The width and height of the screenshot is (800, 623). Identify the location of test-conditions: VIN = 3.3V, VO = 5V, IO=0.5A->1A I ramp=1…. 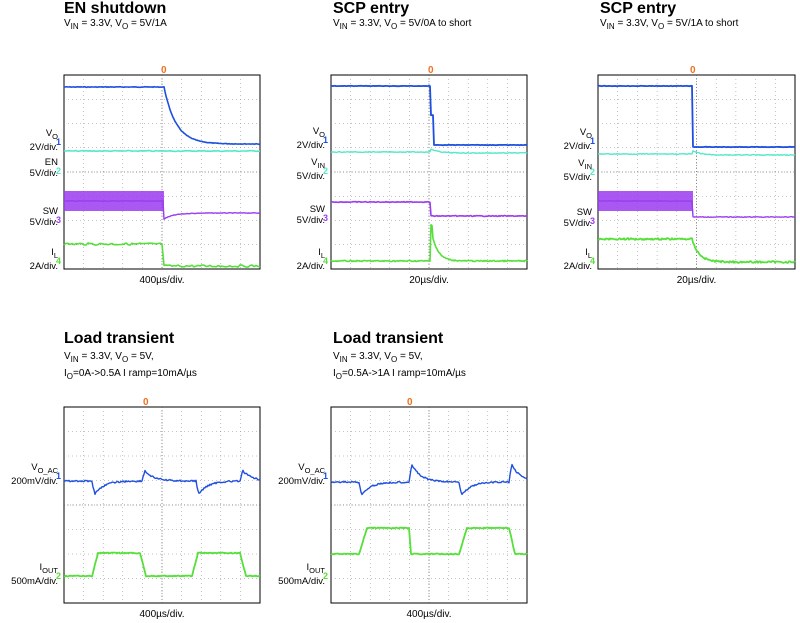
(399, 366).